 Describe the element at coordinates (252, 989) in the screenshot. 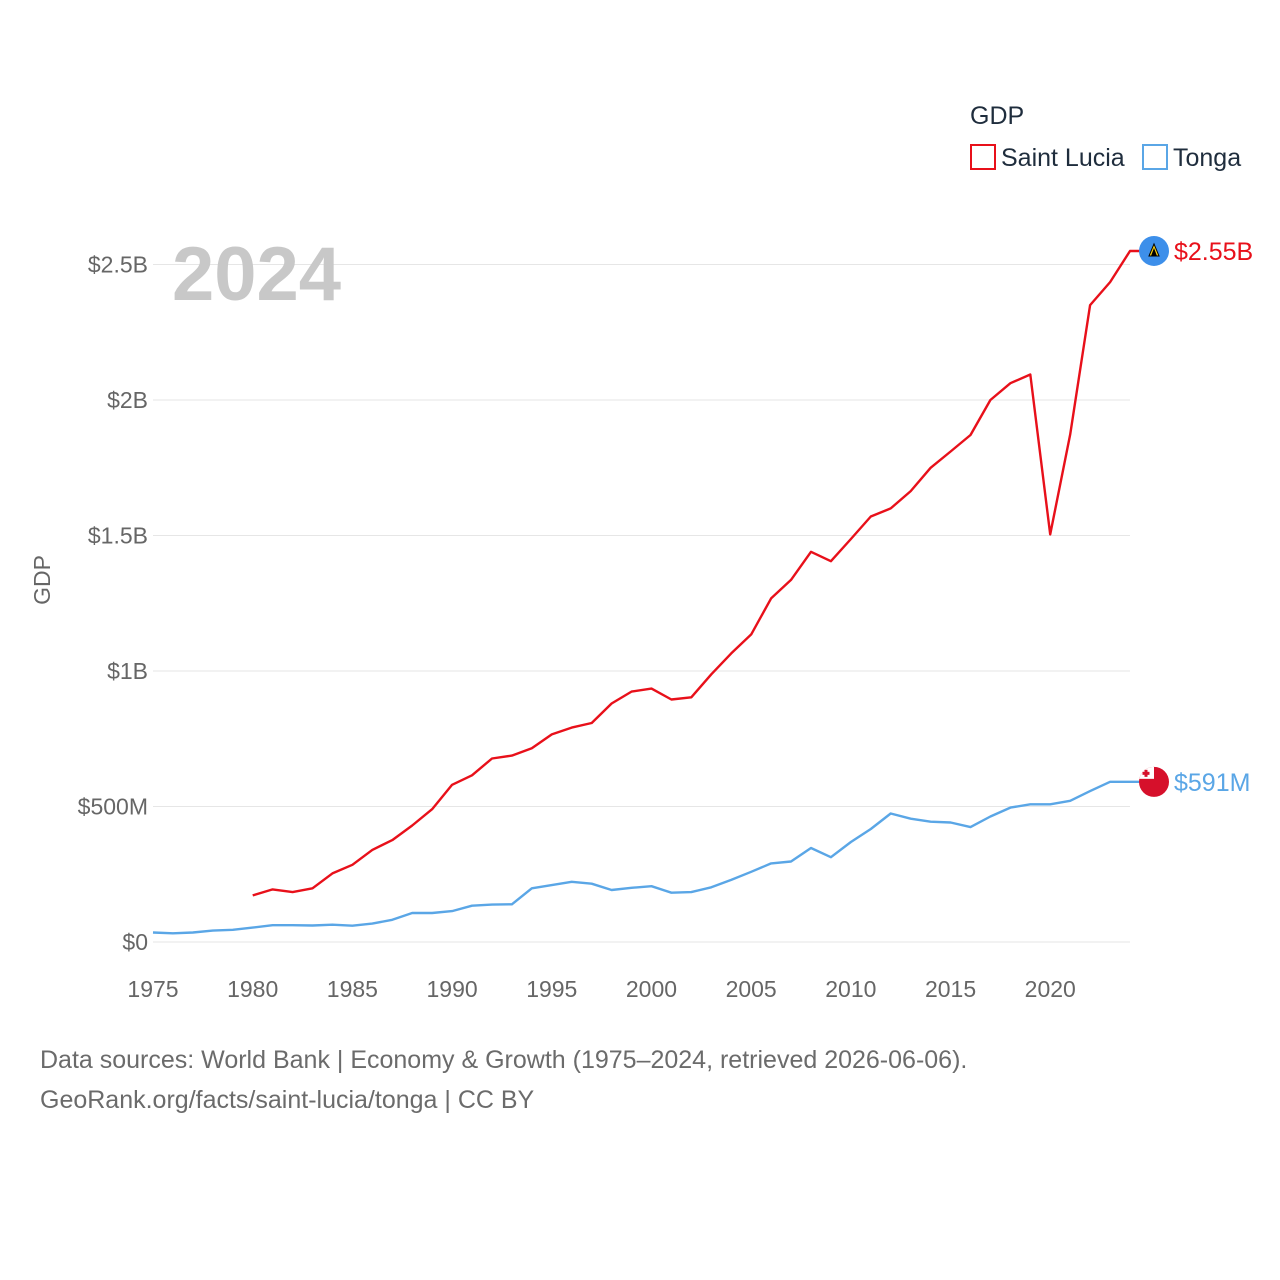

I see `x-tick-label: 1980` at that location.